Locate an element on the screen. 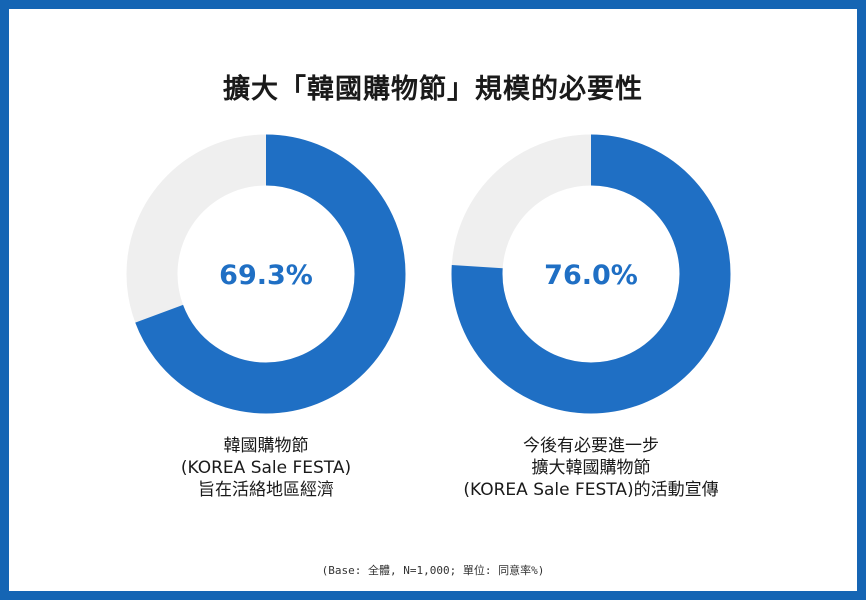 Image resolution: width=866 pixels, height=600 pixels. donut-percent-label-left: 69.3% is located at coordinates (266, 275).